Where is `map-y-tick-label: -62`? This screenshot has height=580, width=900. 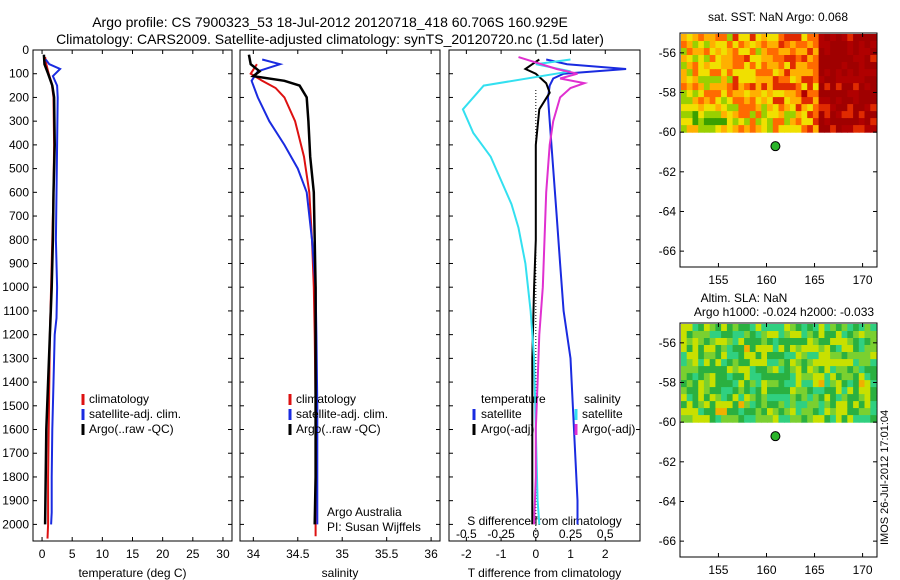 map-y-tick-label: -62 is located at coordinates (668, 462).